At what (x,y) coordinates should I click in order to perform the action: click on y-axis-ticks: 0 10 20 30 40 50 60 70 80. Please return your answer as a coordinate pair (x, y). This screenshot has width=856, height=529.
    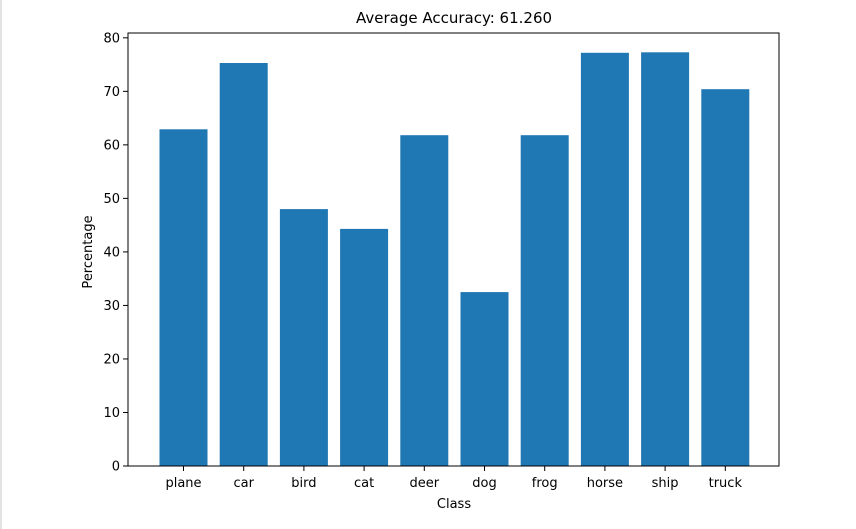
    Looking at the image, I should click on (115, 253).